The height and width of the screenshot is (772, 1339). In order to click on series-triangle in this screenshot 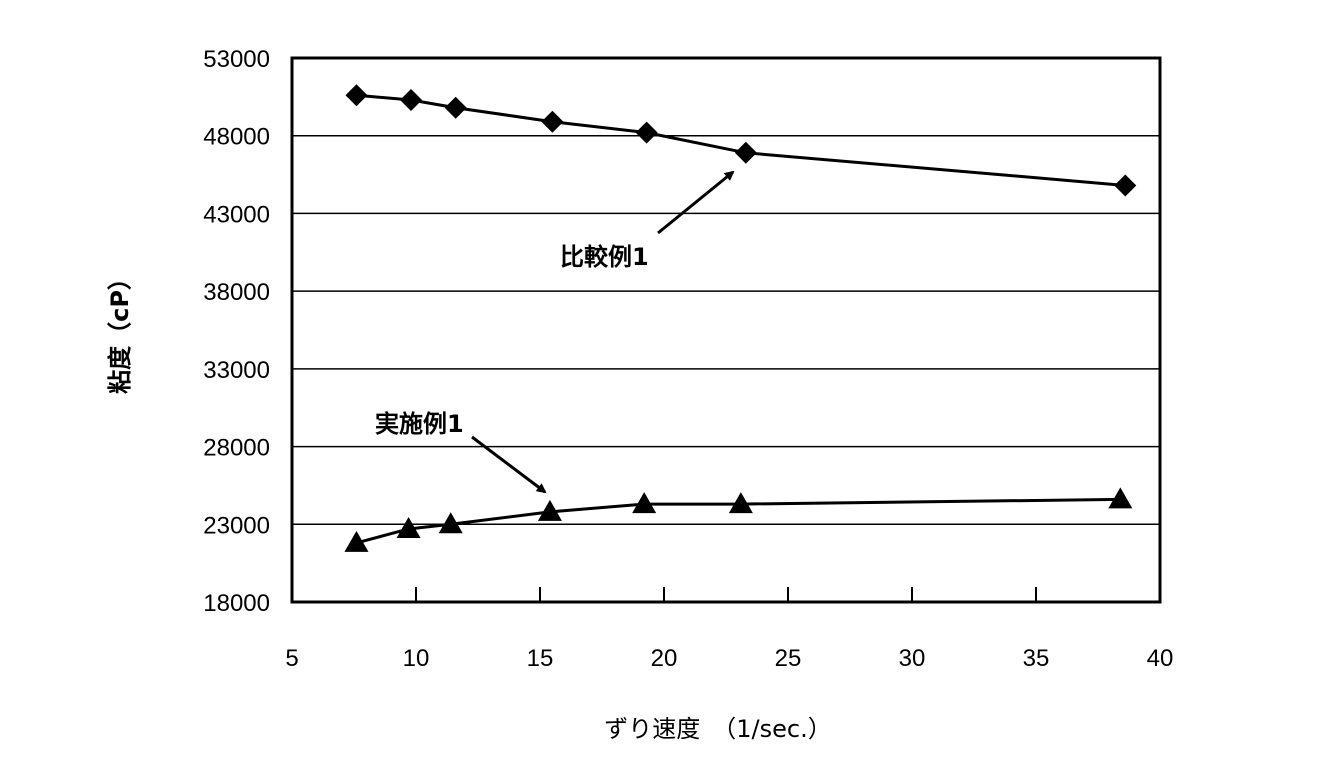, I will do `click(738, 519)`.